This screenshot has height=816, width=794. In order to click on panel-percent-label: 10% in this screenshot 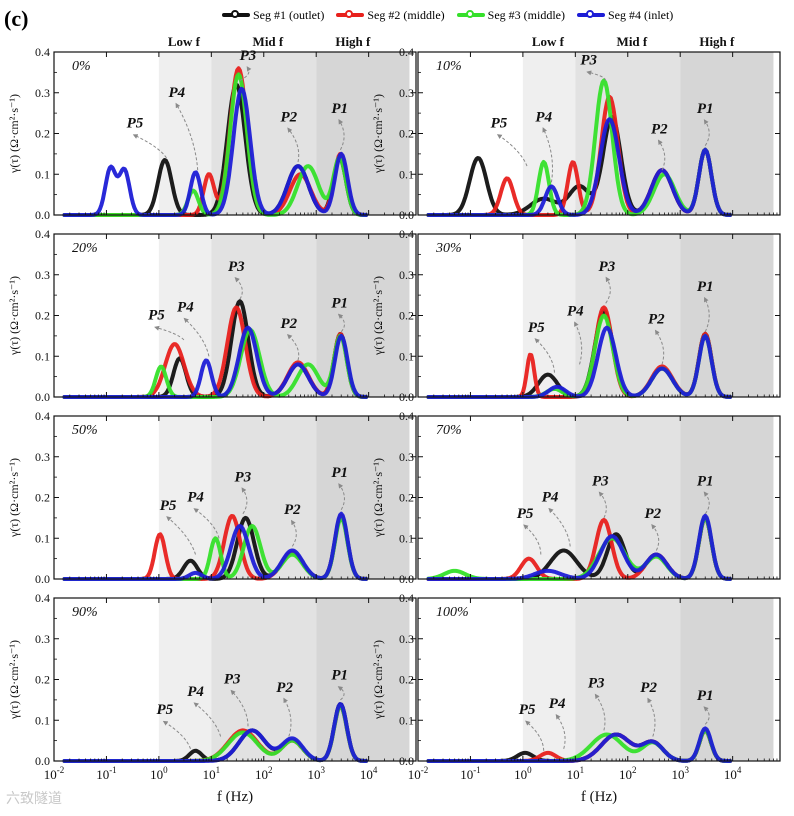, I will do `click(449, 66)`.